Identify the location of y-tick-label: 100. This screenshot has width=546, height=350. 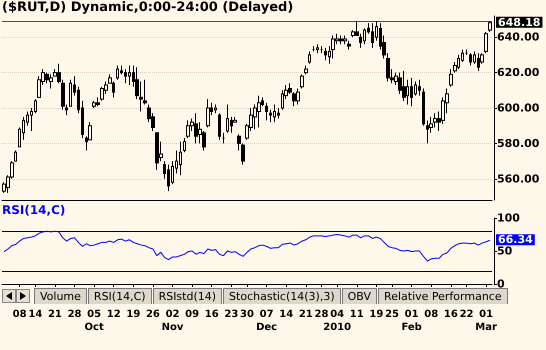
(508, 218).